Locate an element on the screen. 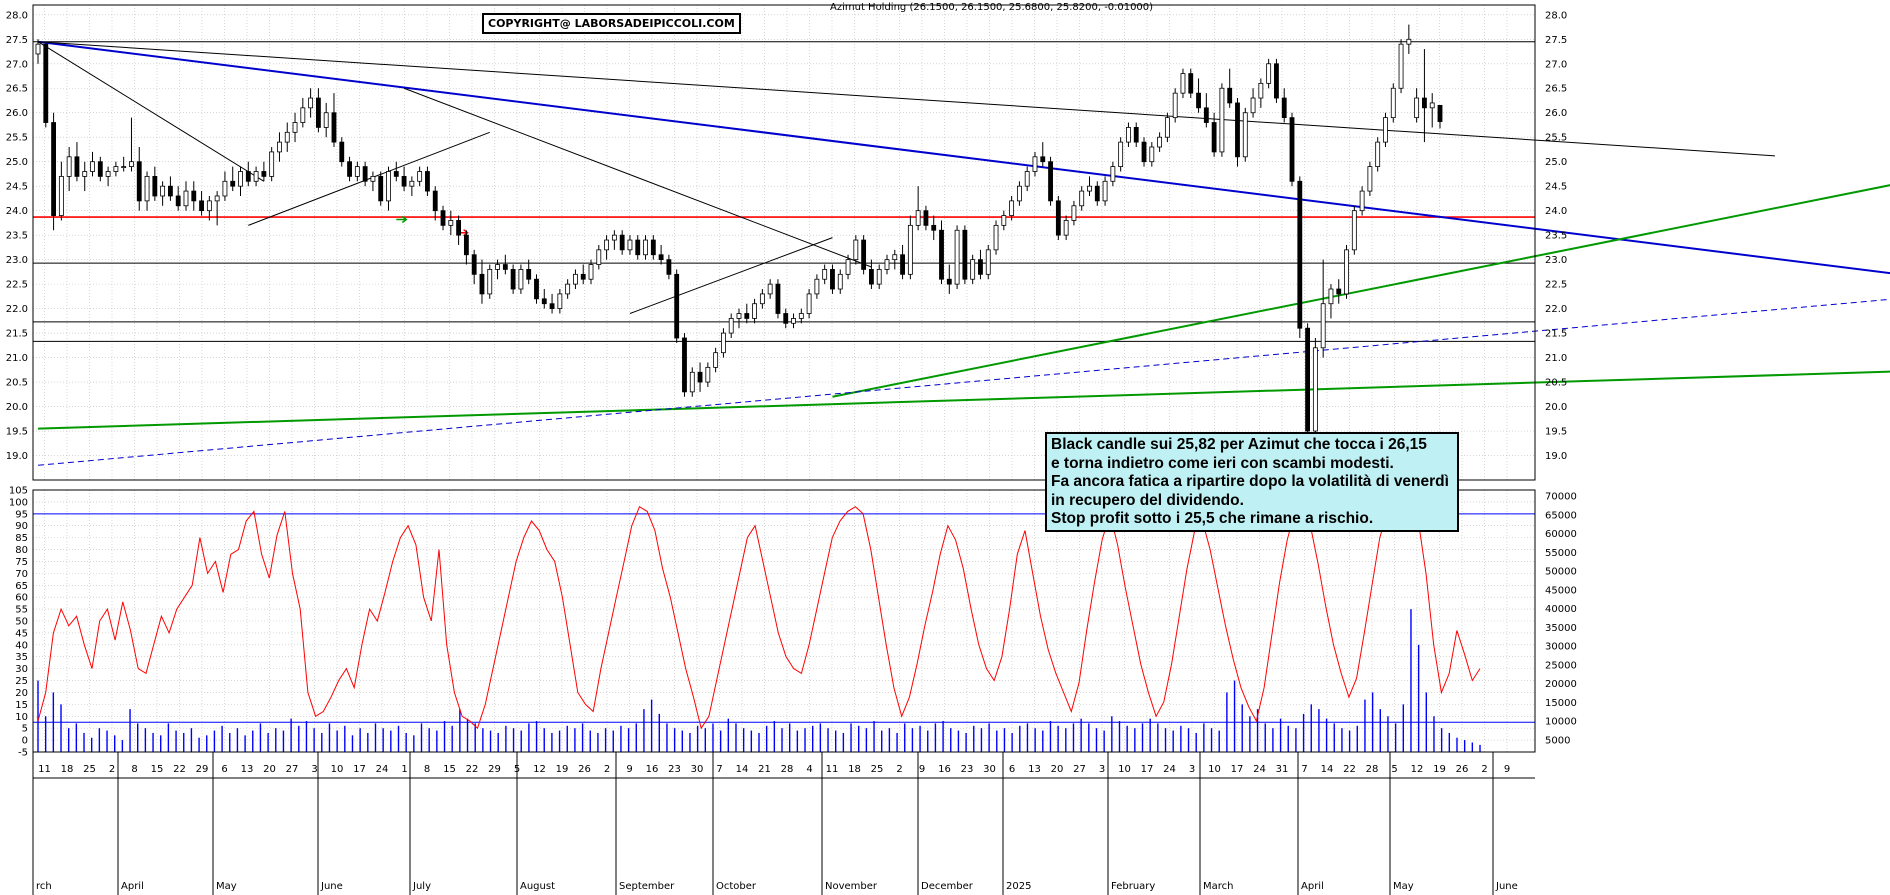 This screenshot has width=1890, height=895. x-day-tick-label: 26 is located at coordinates (584, 769).